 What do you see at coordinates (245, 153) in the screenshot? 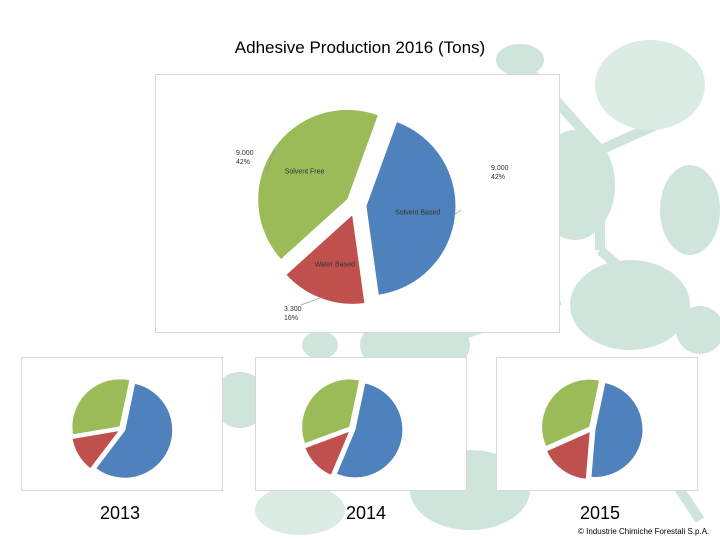
I see `value-label-solvent-free: 9.000` at bounding box center [245, 153].